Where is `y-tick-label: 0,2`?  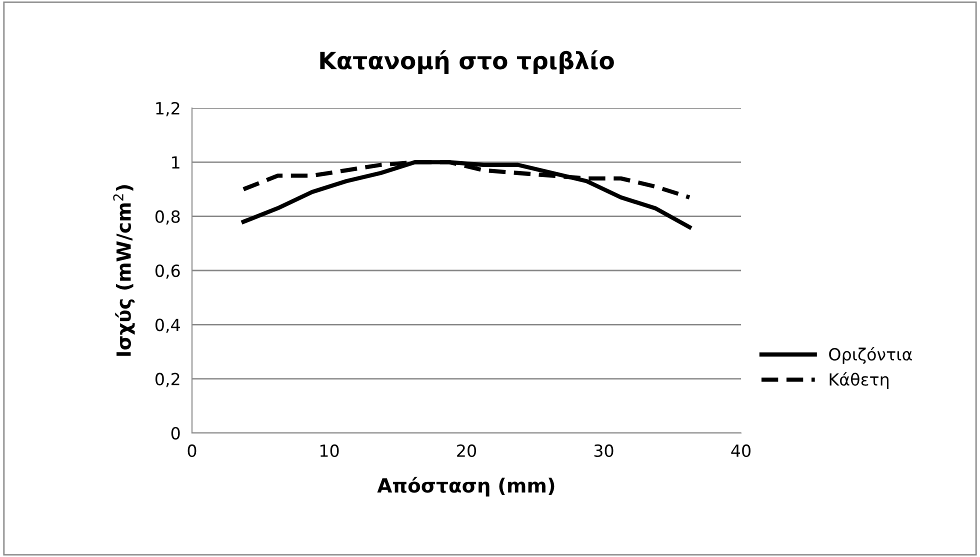
y-tick-label: 0,2 is located at coordinates (167, 380).